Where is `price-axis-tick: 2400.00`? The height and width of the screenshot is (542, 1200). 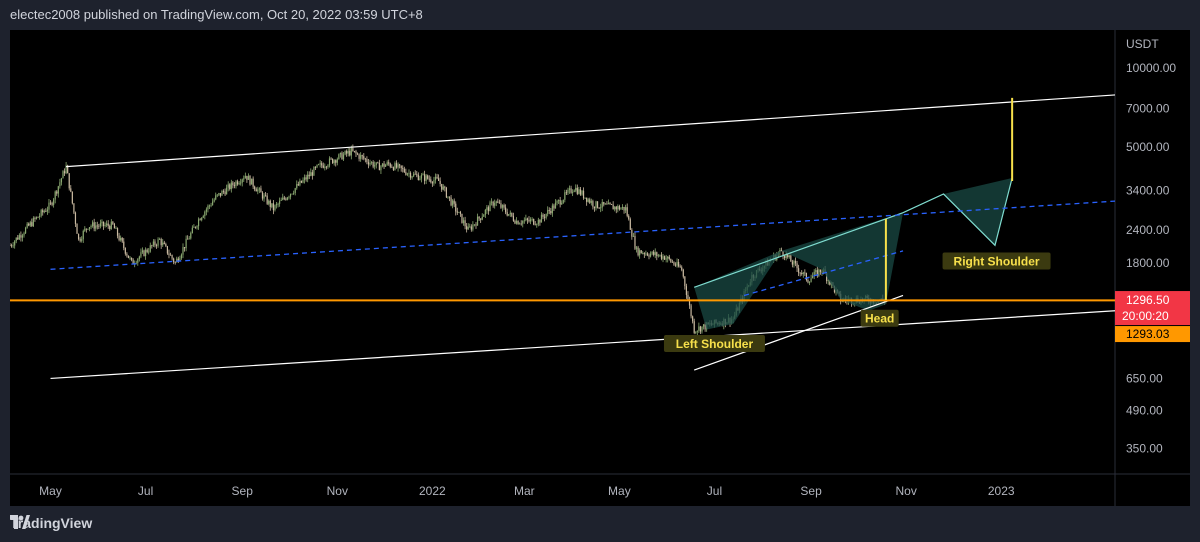 price-axis-tick: 2400.00 is located at coordinates (1148, 230).